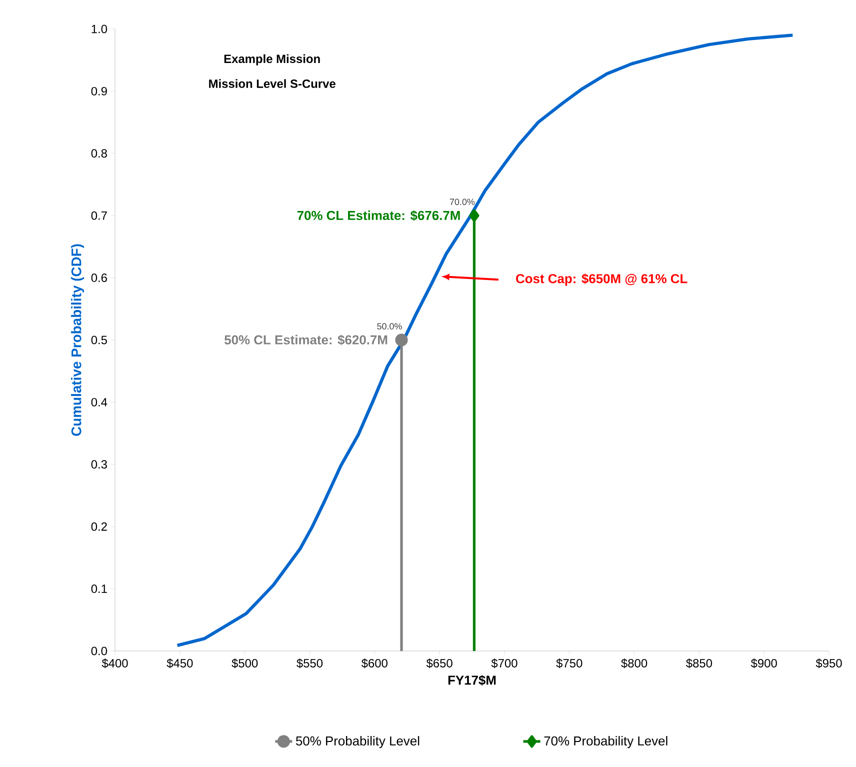 The image size is (856, 767). I want to click on legend-label: 50% Probability Level, so click(358, 742).